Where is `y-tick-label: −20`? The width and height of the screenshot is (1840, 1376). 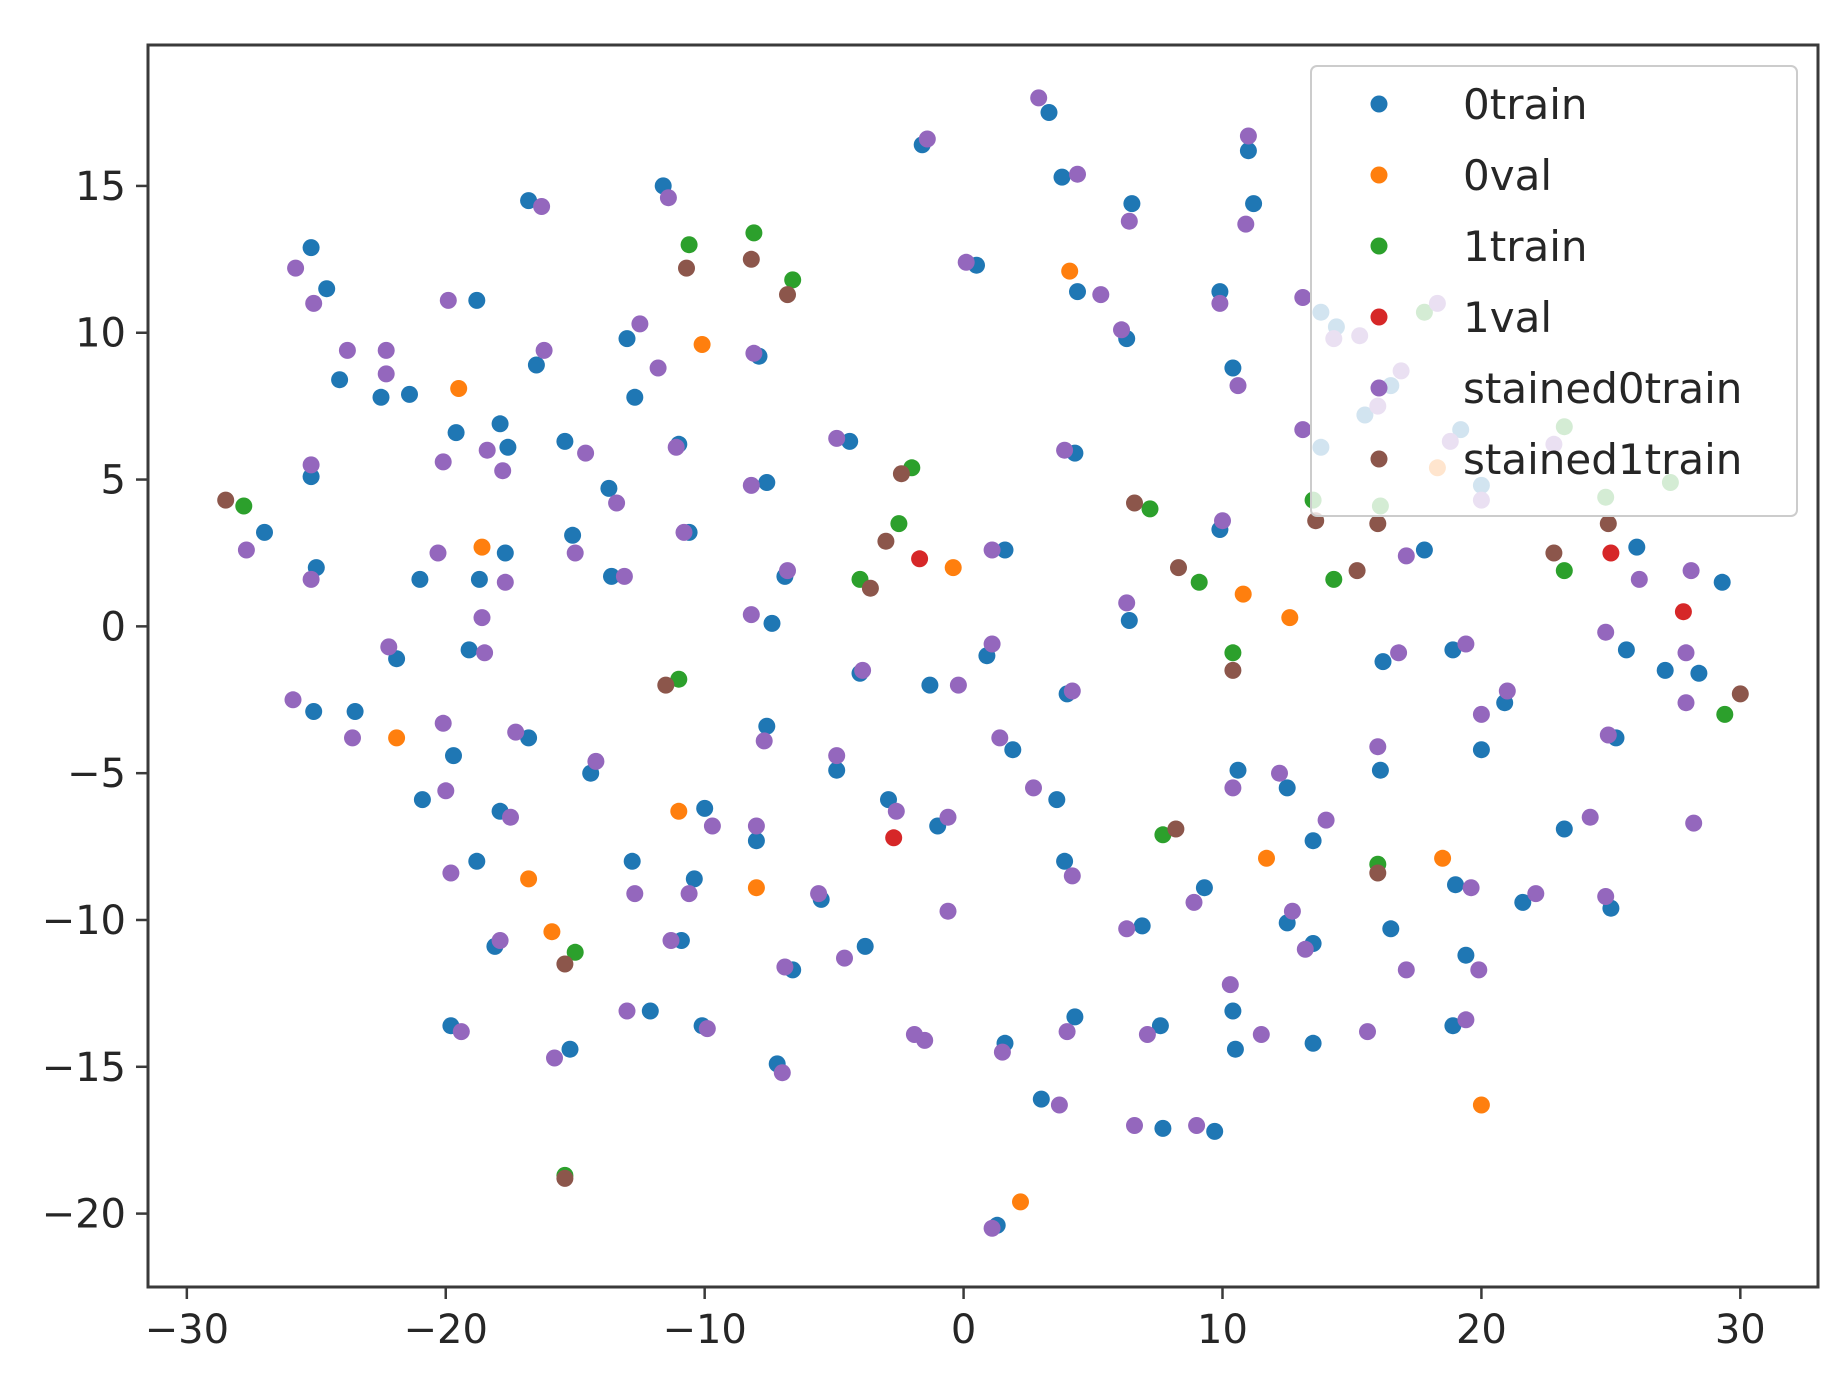
y-tick-label: −20 is located at coordinates (84, 1215).